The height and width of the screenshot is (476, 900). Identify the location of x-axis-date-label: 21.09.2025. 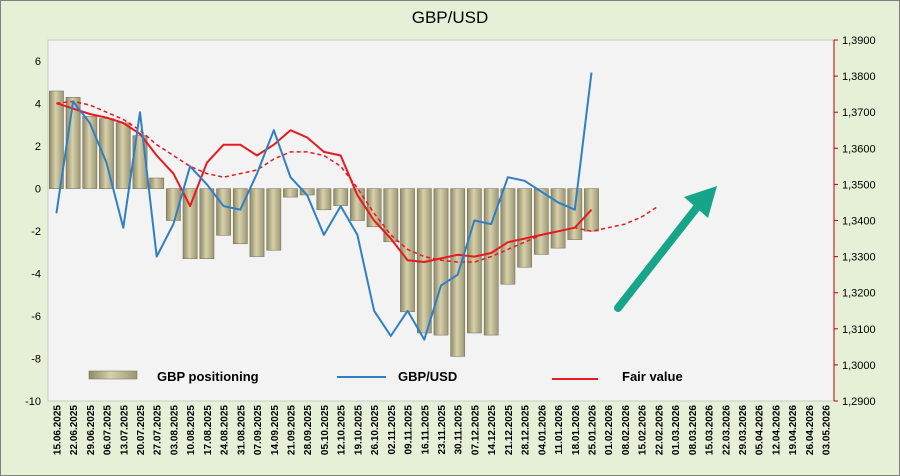
(292, 430).